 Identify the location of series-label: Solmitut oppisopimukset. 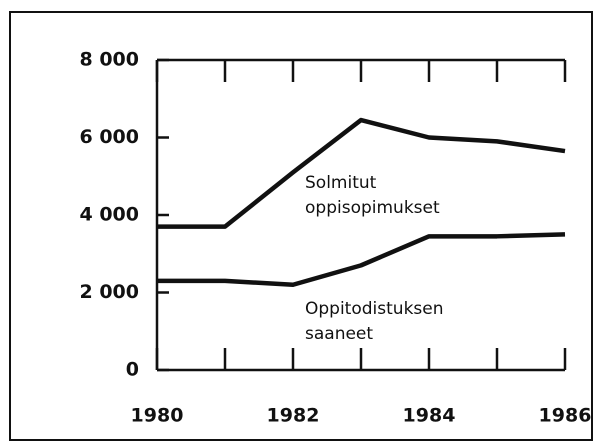
(372, 195).